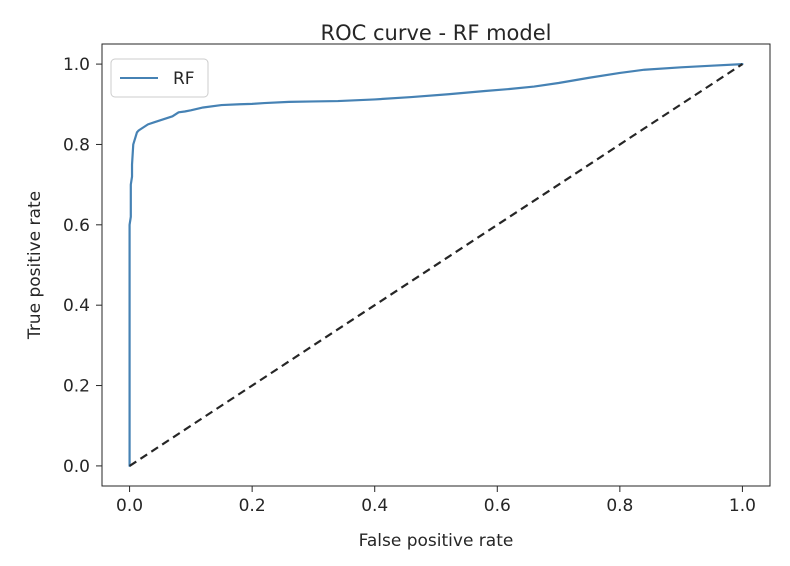 The image size is (790, 566). I want to click on legend: RF, so click(159, 78).